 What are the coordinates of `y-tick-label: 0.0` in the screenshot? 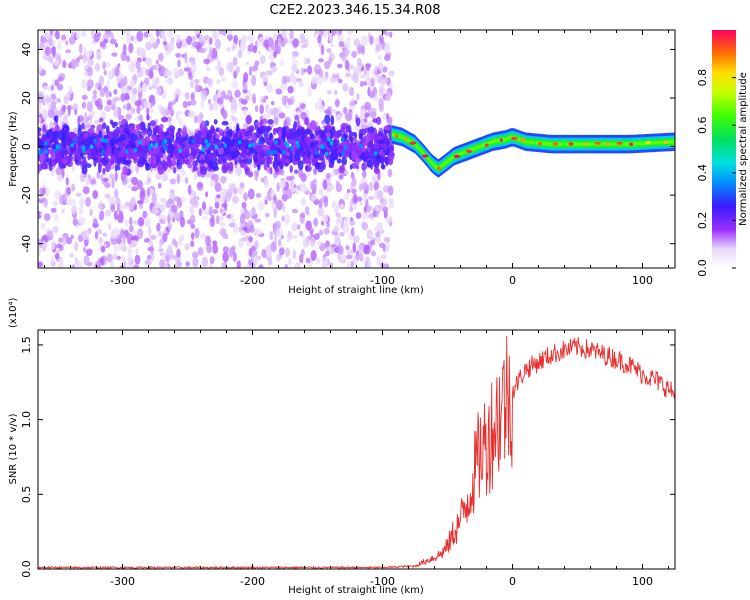 It's located at (26, 569).